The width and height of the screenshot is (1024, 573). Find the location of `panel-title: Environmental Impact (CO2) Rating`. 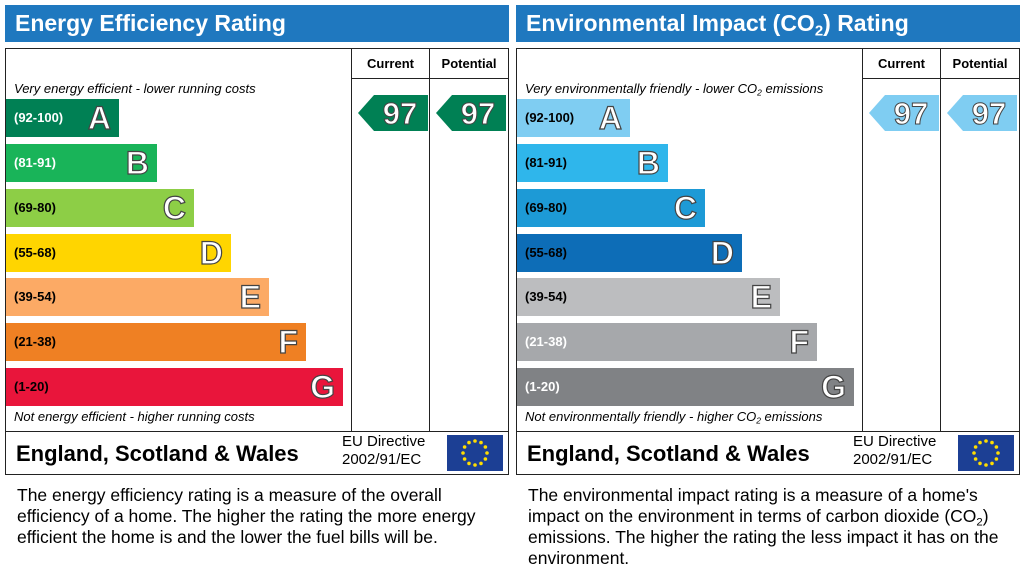

panel-title: Environmental Impact (CO2) Rating is located at coordinates (768, 23).